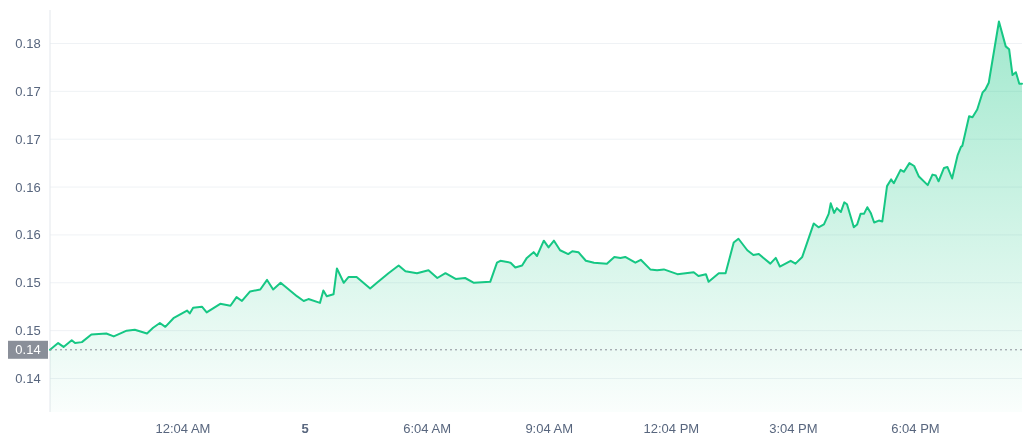  Describe the element at coordinates (28, 43) in the screenshot. I see `y-tick-label: 0.18` at that location.